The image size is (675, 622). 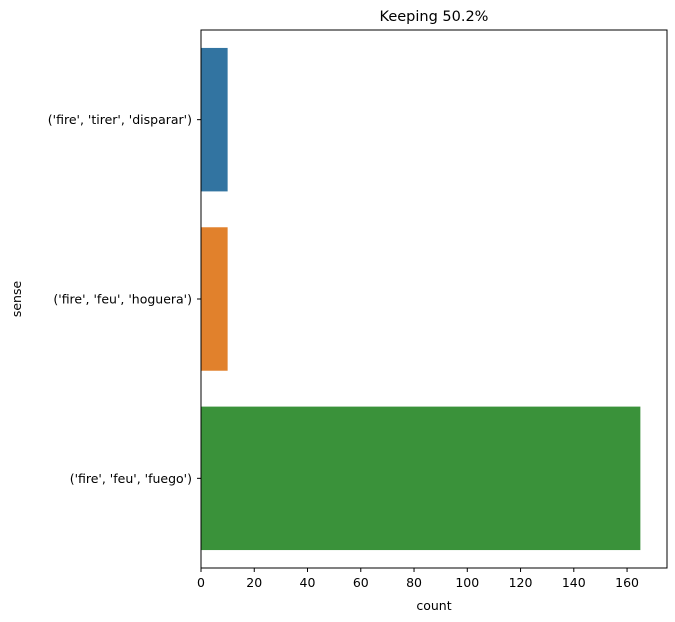 I want to click on x-tick-label-0: 0, so click(x=201, y=582).